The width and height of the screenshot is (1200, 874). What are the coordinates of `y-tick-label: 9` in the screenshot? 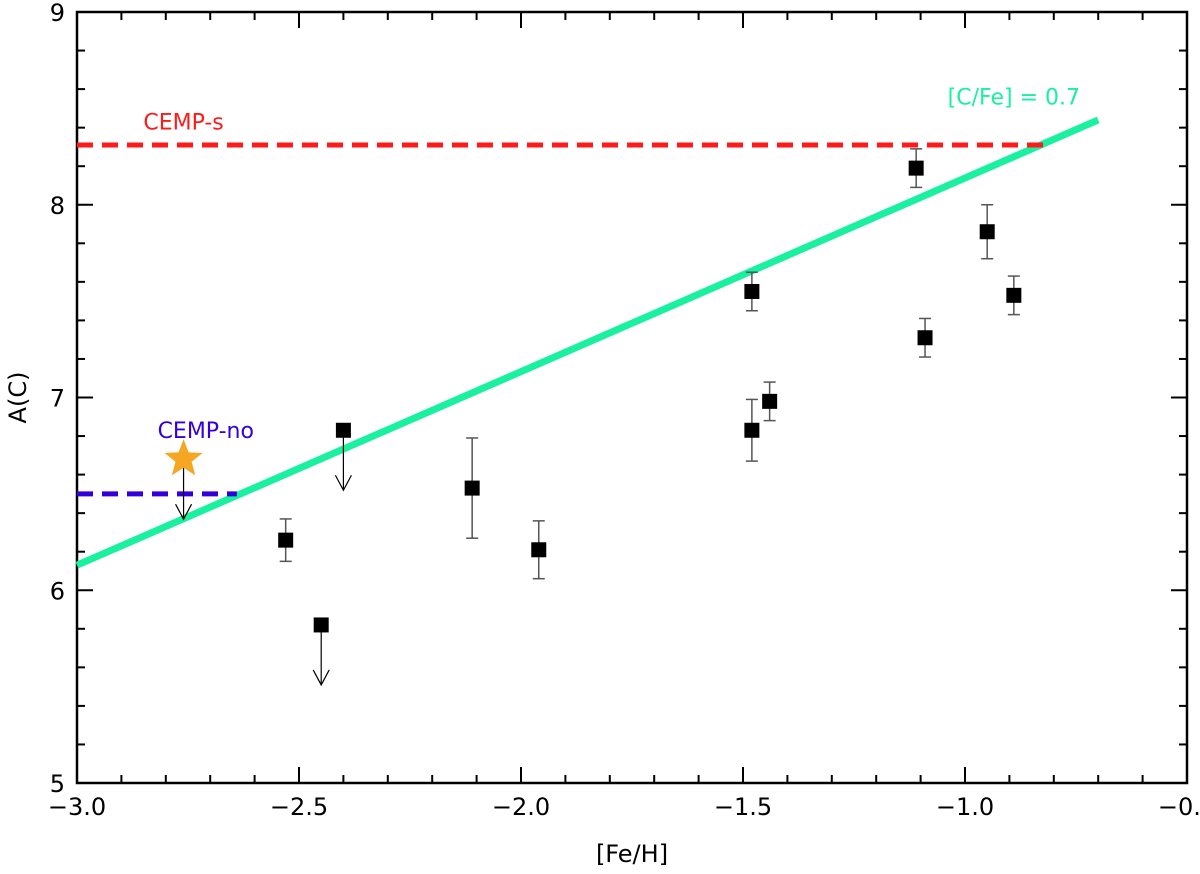 It's located at (57, 13).